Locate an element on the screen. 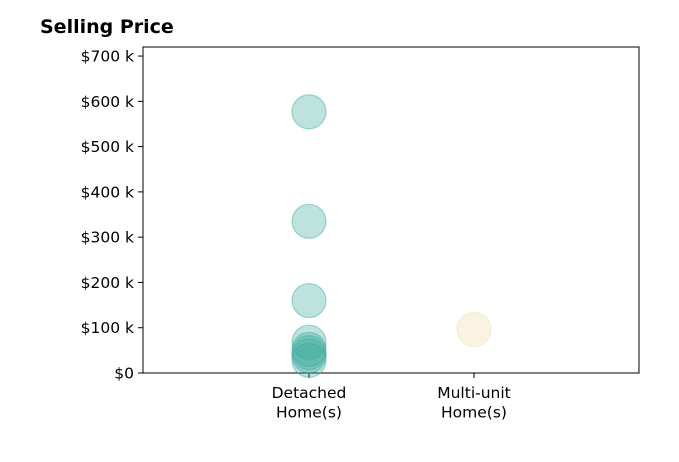  y-tick-label: $500 k is located at coordinates (107, 147).